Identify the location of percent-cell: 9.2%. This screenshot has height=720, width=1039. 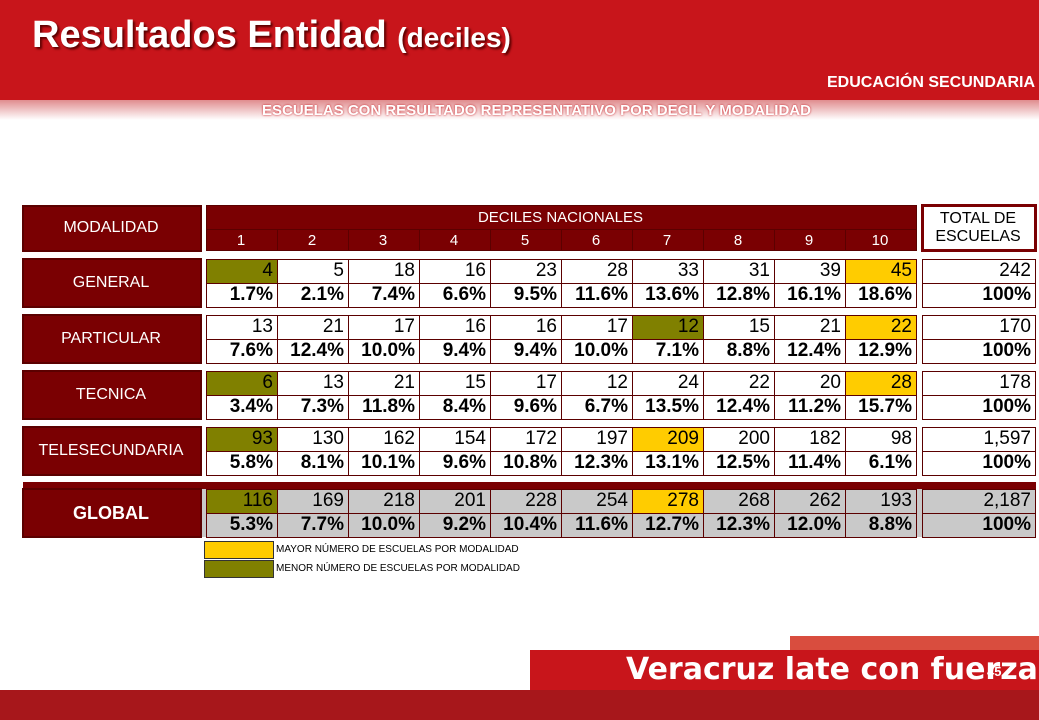
(455, 525).